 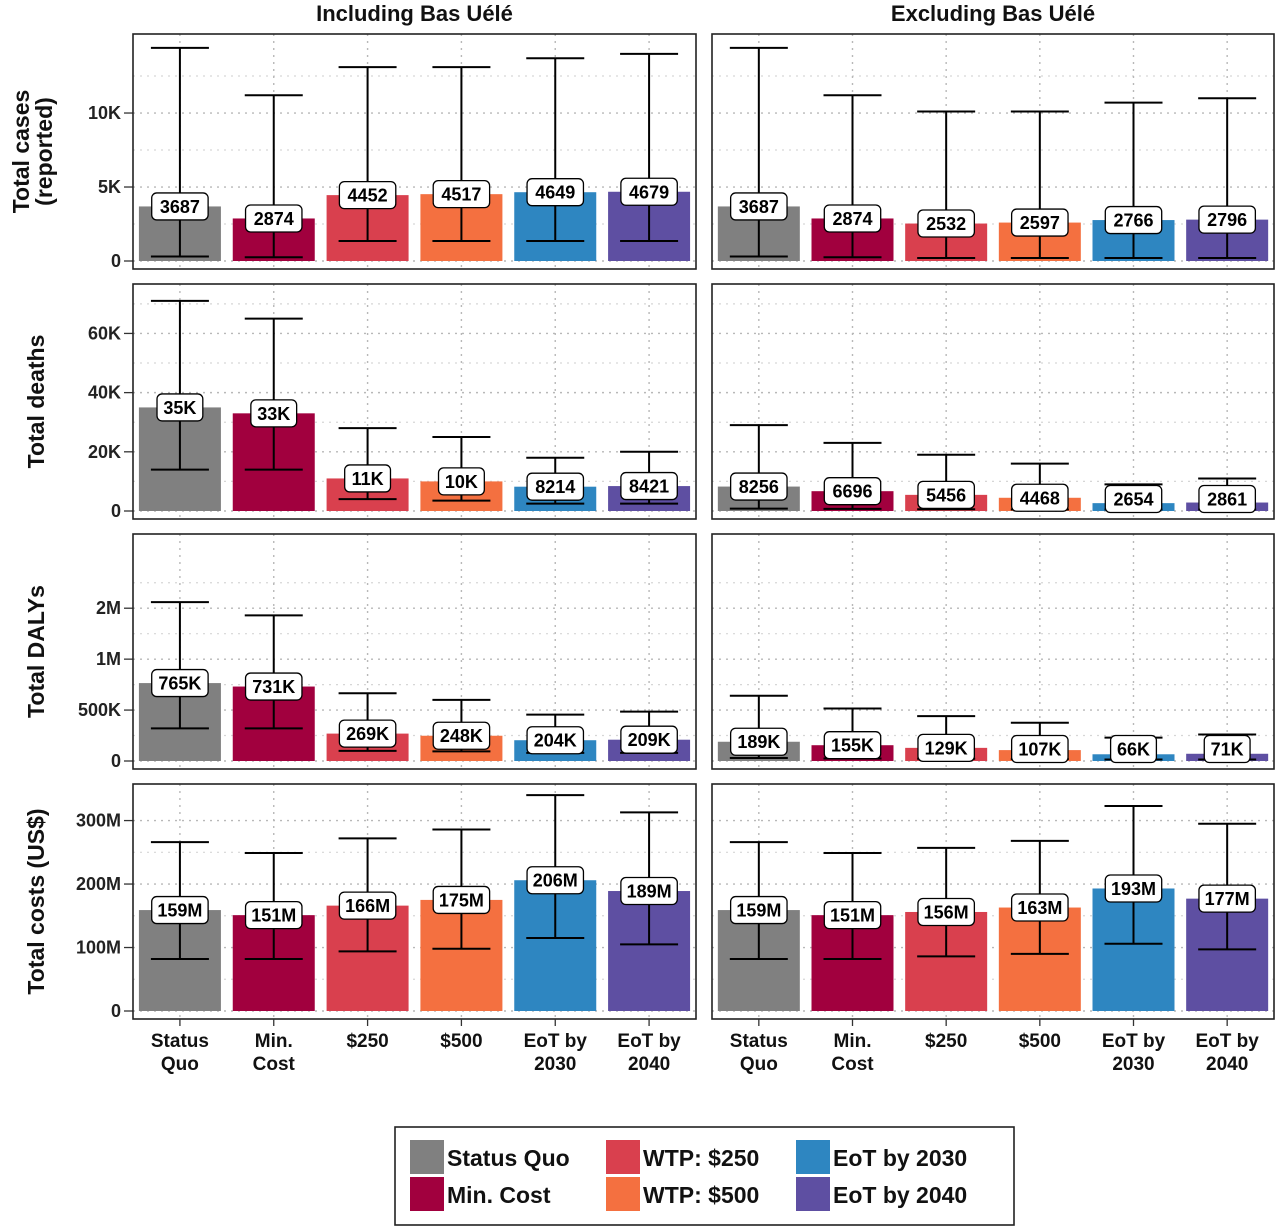 What do you see at coordinates (104, 393) in the screenshot?
I see `y-tick-label: 40K` at bounding box center [104, 393].